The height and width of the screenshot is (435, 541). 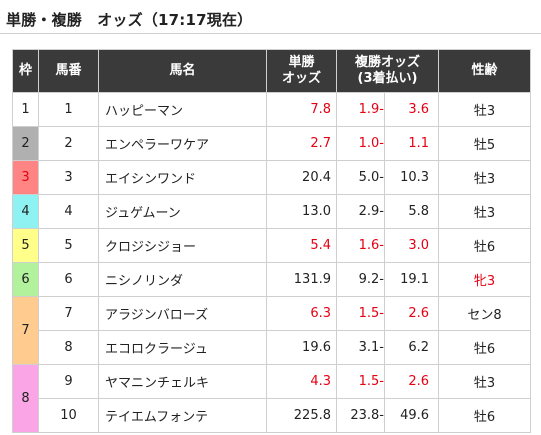 I want to click on place-odds-high-cell: 6.2, so click(x=411, y=347).